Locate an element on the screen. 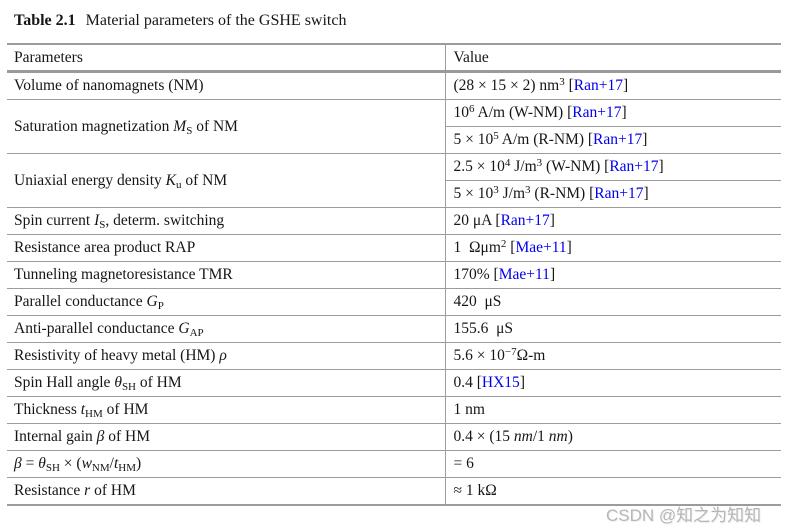 The image size is (795, 532). text-segment: = 6 is located at coordinates (463, 464).